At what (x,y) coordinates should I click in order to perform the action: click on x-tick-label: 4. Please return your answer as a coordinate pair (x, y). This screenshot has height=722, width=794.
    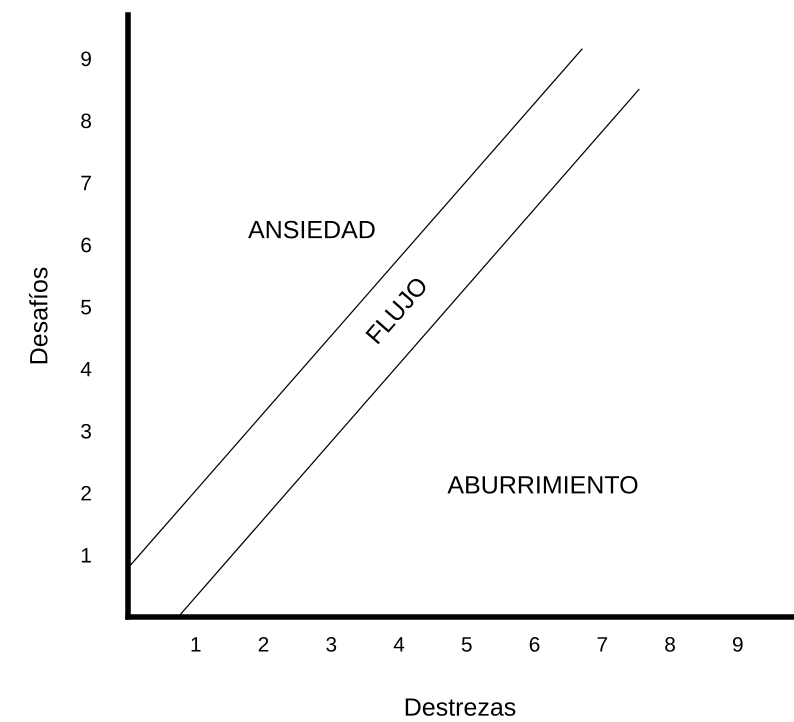
    Looking at the image, I should click on (399, 644).